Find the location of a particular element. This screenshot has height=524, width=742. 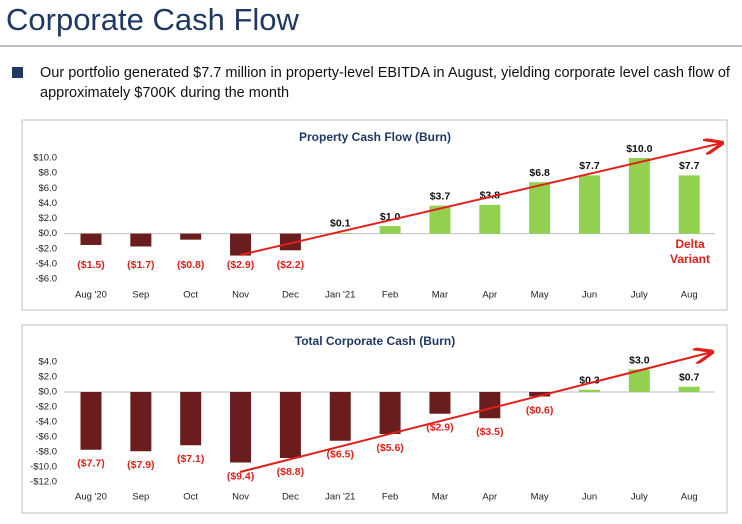

value-label: ($6.5) is located at coordinates (340, 455).